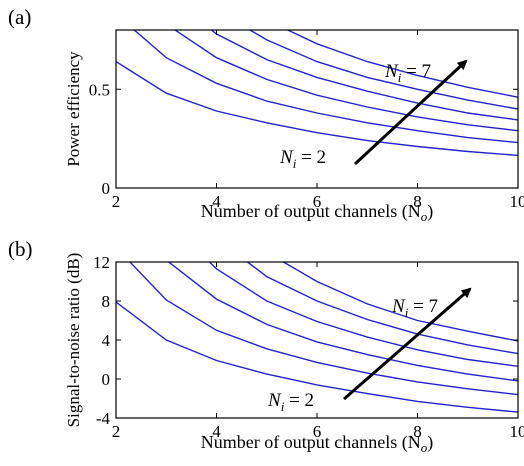 The height and width of the screenshot is (466, 524). What do you see at coordinates (423, 306) in the screenshot?
I see `annotation-high-b-value: = 7` at bounding box center [423, 306].